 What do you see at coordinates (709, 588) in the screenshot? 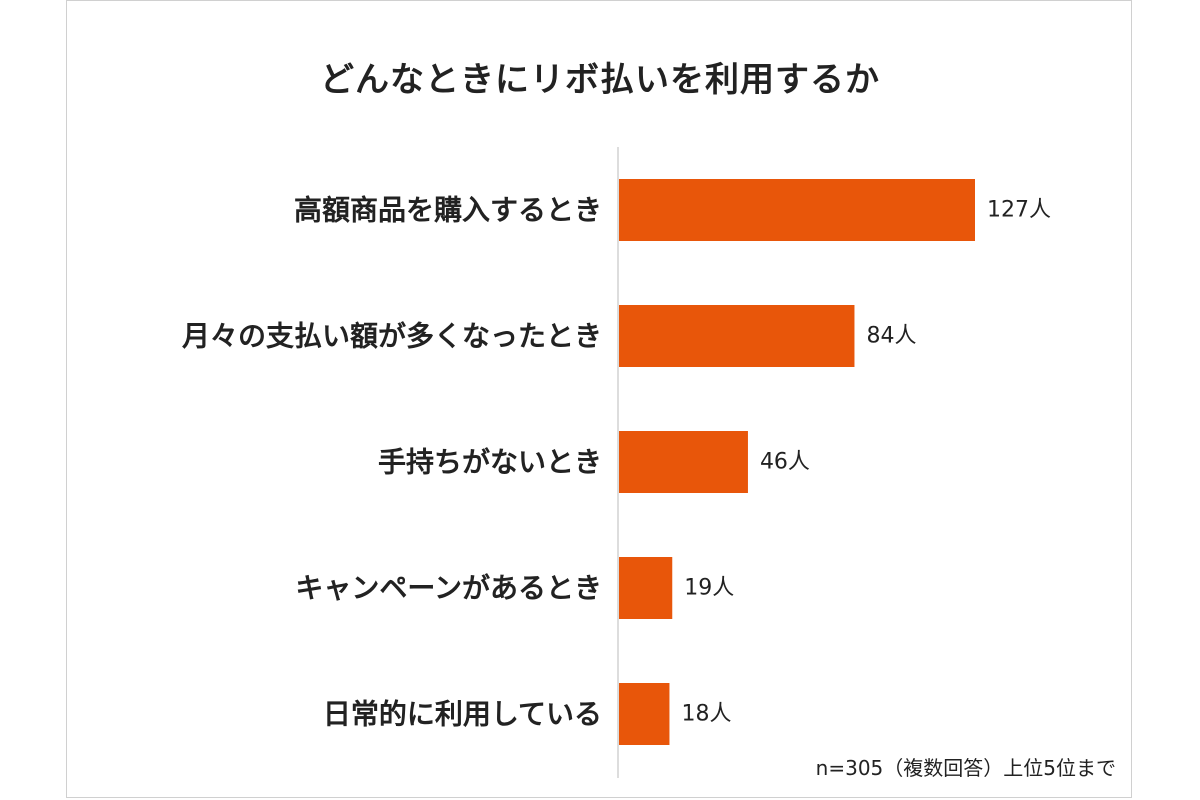
I see `value-label-3: 19人` at bounding box center [709, 588].